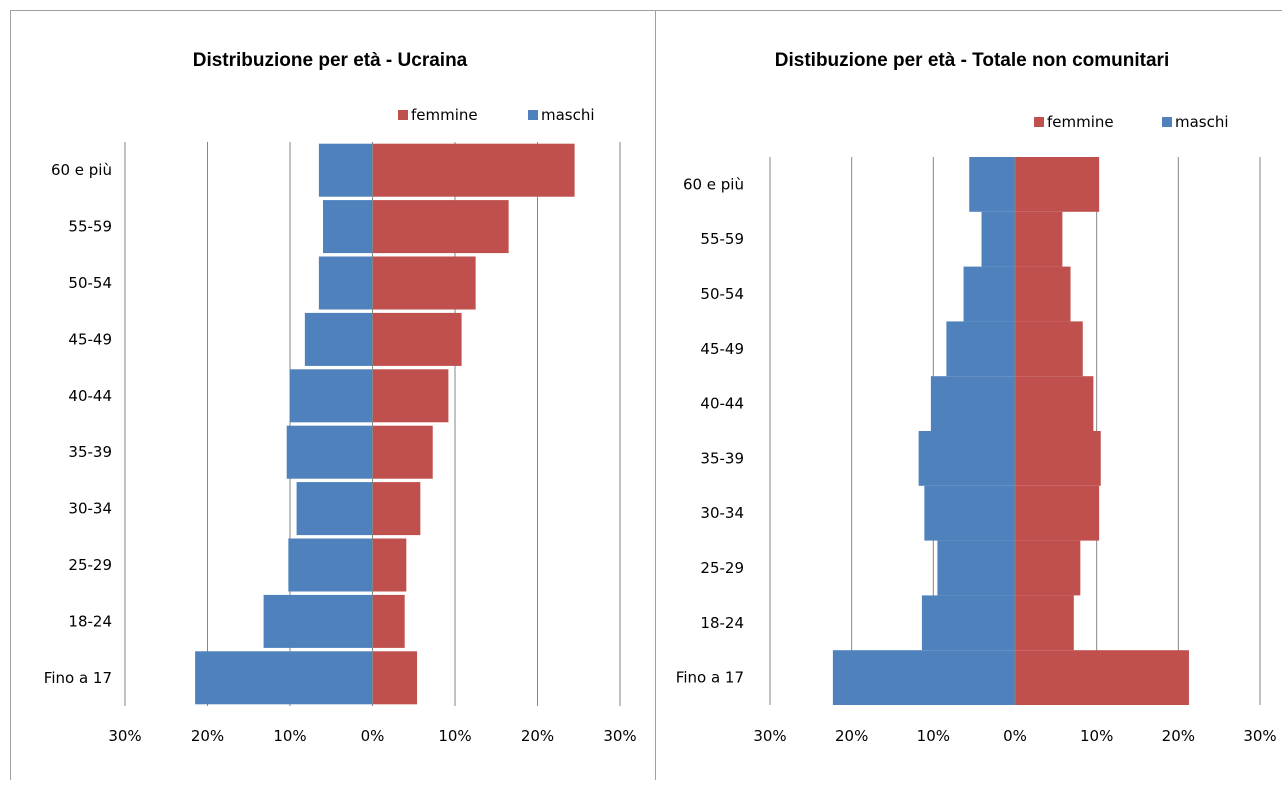  What do you see at coordinates (330, 60) in the screenshot?
I see `chart-title: Distribuzione per età - Ucraina` at bounding box center [330, 60].